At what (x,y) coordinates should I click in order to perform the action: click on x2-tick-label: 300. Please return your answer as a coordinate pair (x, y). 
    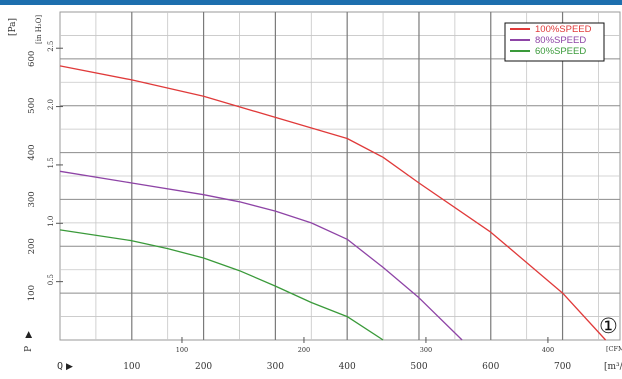
    Looking at the image, I should click on (426, 350).